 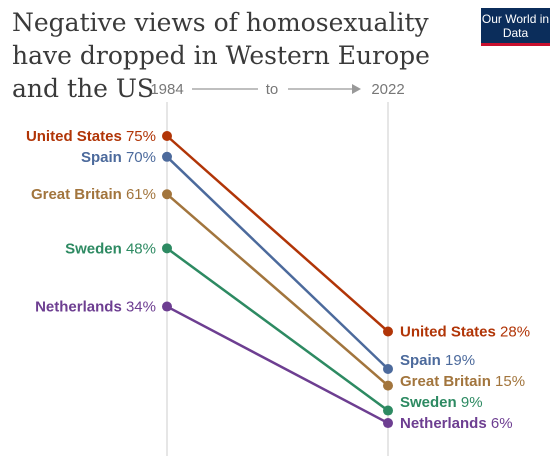 What do you see at coordinates (166, 89) in the screenshot?
I see `start-year-label: 1984` at bounding box center [166, 89].